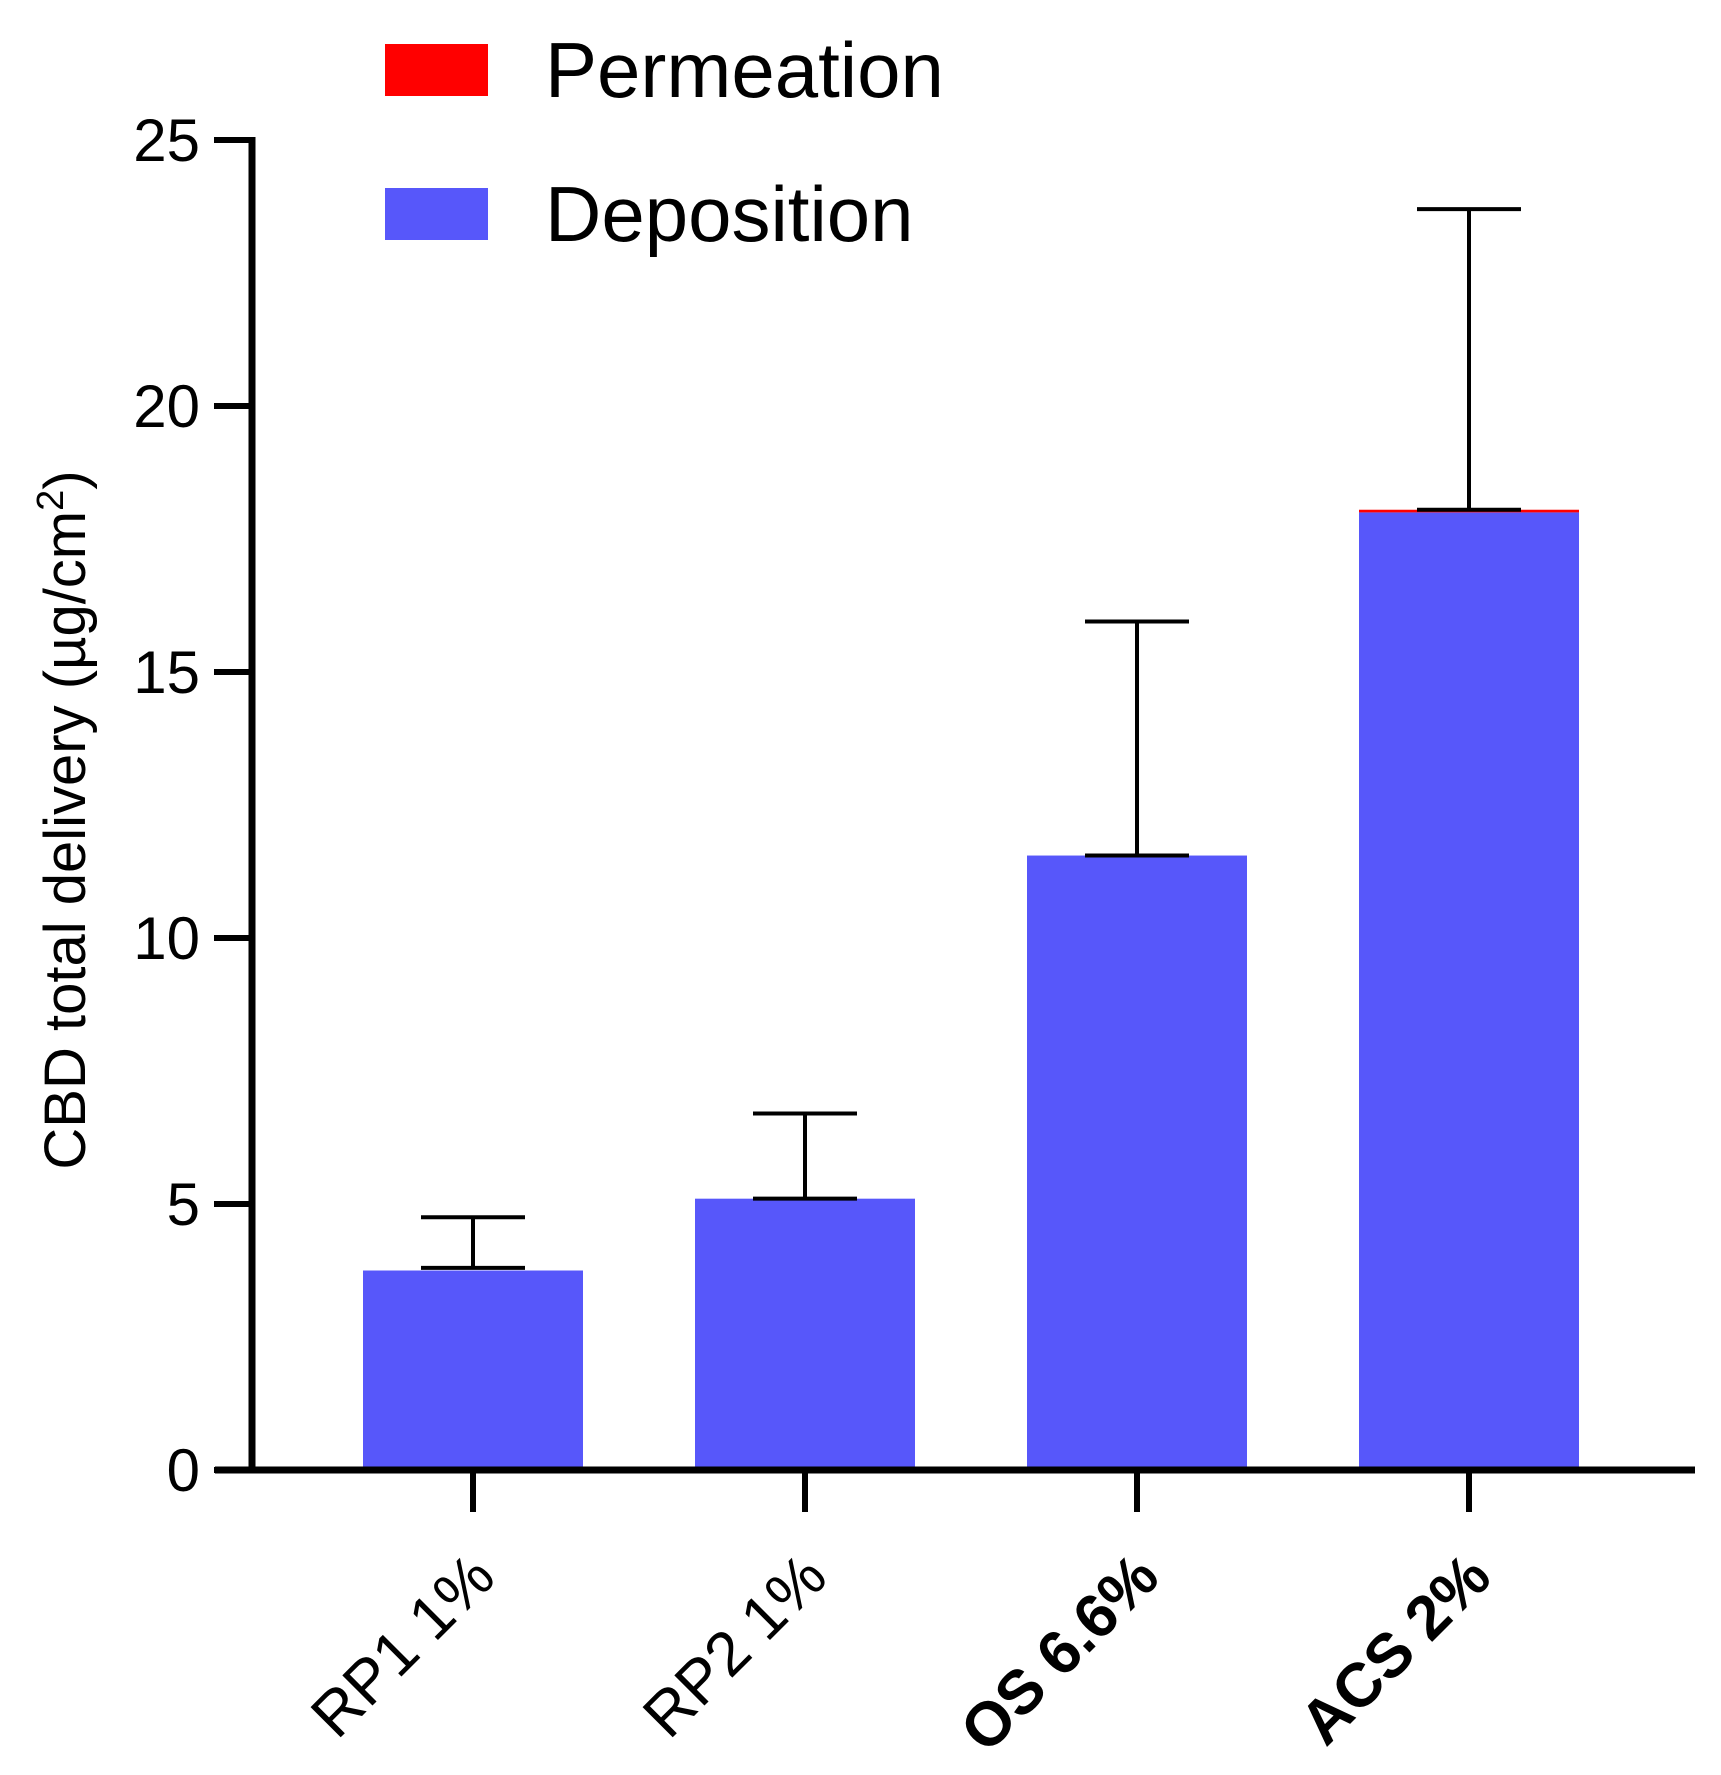  I want to click on legend-label-permeation: Permeation, so click(744, 70).